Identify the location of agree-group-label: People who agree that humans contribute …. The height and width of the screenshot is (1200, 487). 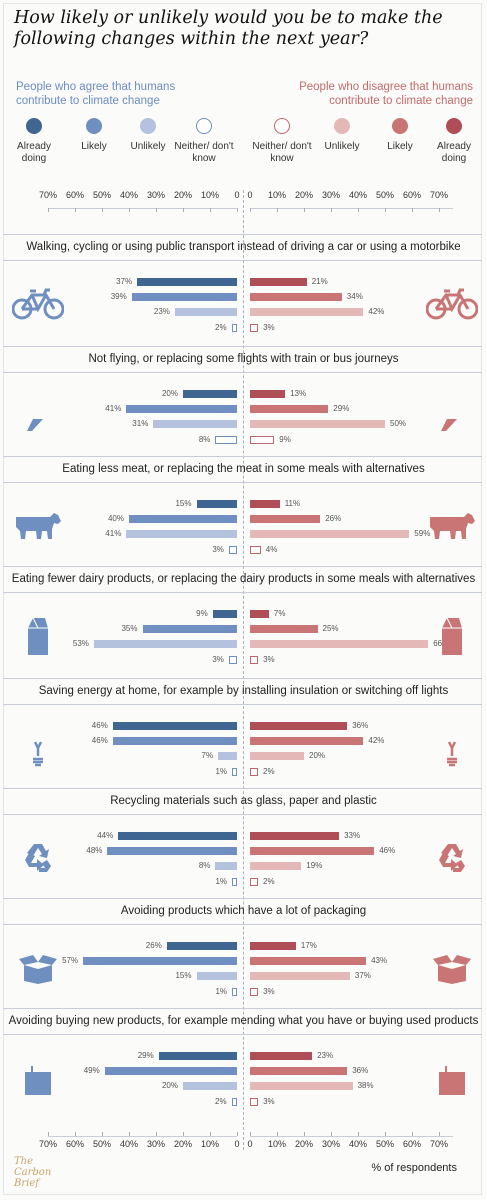
(96, 94).